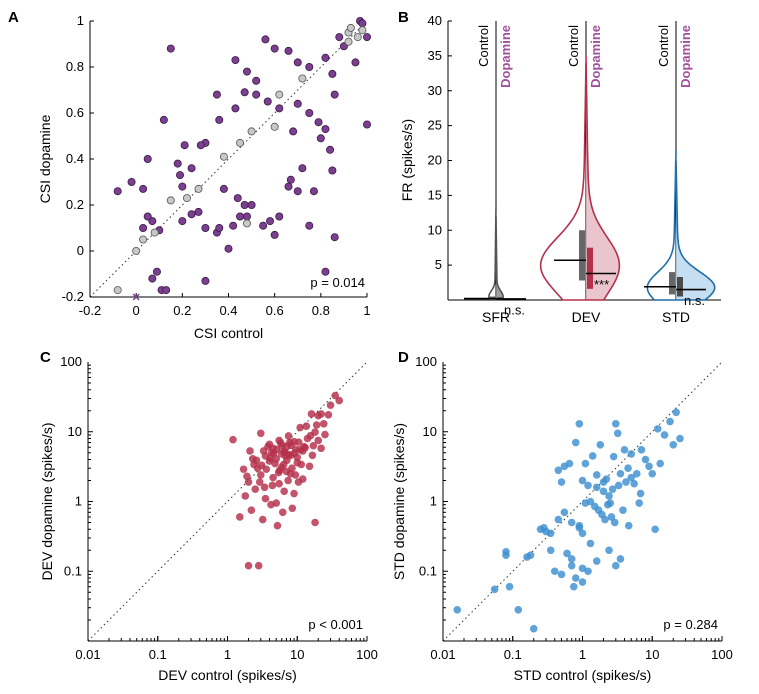 This screenshot has width=759, height=694. What do you see at coordinates (505, 56) in the screenshot?
I see `panel-b-dopamine-label: Dopamine` at bounding box center [505, 56].